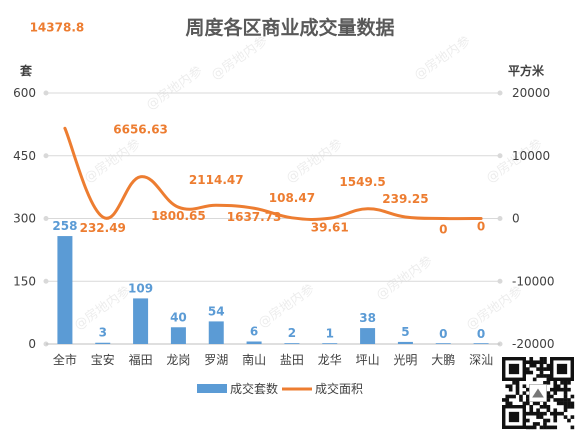  Describe the element at coordinates (405, 332) in the screenshot. I see `bar-value-label: 5` at that location.